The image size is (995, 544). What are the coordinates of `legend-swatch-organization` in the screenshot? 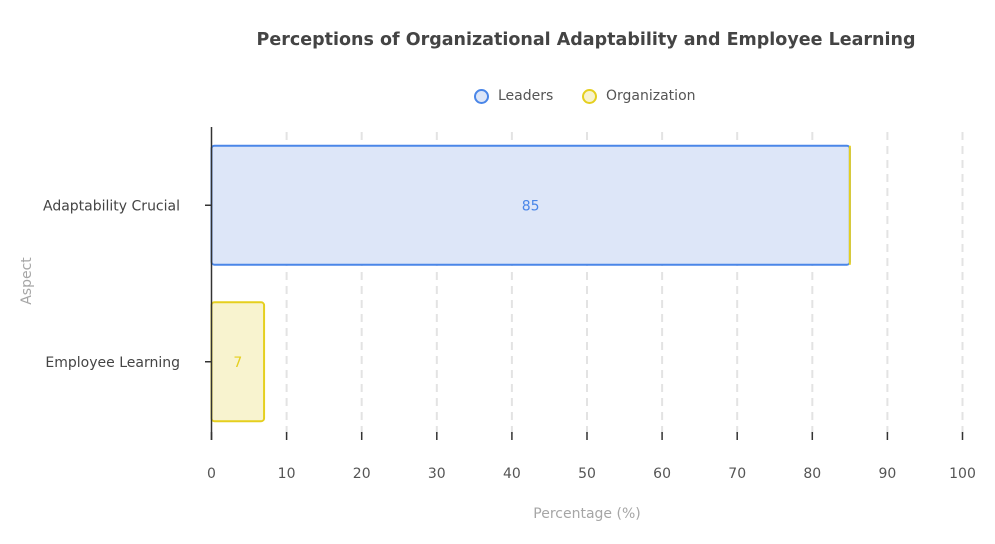 It's located at (589, 96).